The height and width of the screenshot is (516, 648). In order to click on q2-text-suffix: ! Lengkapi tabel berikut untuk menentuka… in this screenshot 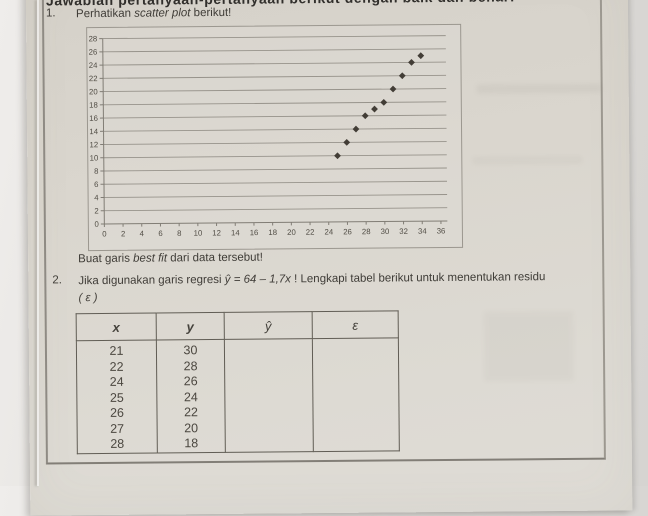, I will do `click(418, 278)`.